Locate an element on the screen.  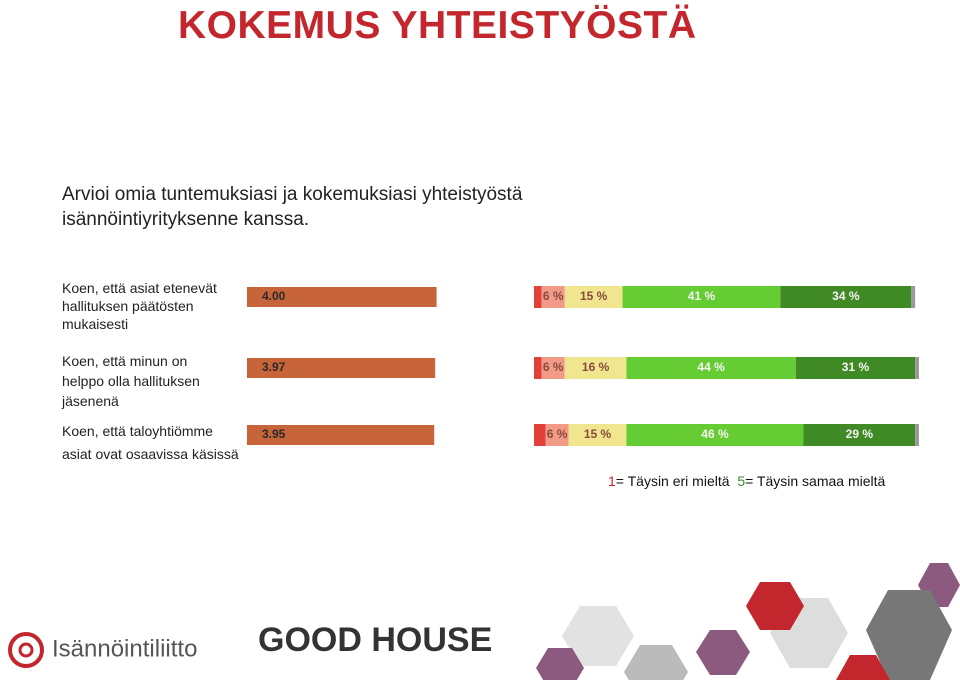
value-label: 29 % is located at coordinates (860, 434).